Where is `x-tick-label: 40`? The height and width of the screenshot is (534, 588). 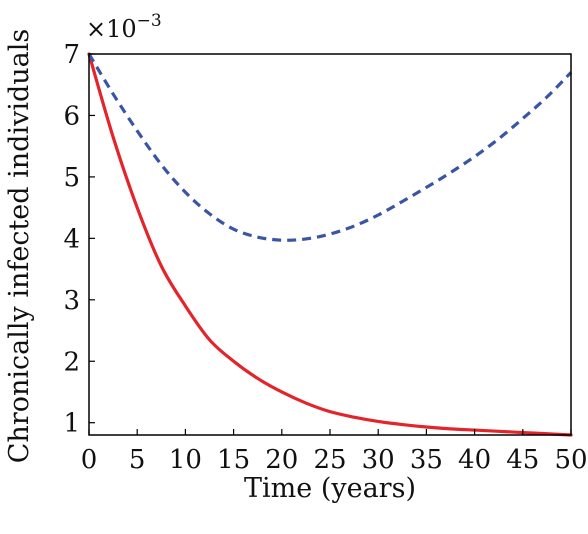 x-tick-label: 40 is located at coordinates (474, 460).